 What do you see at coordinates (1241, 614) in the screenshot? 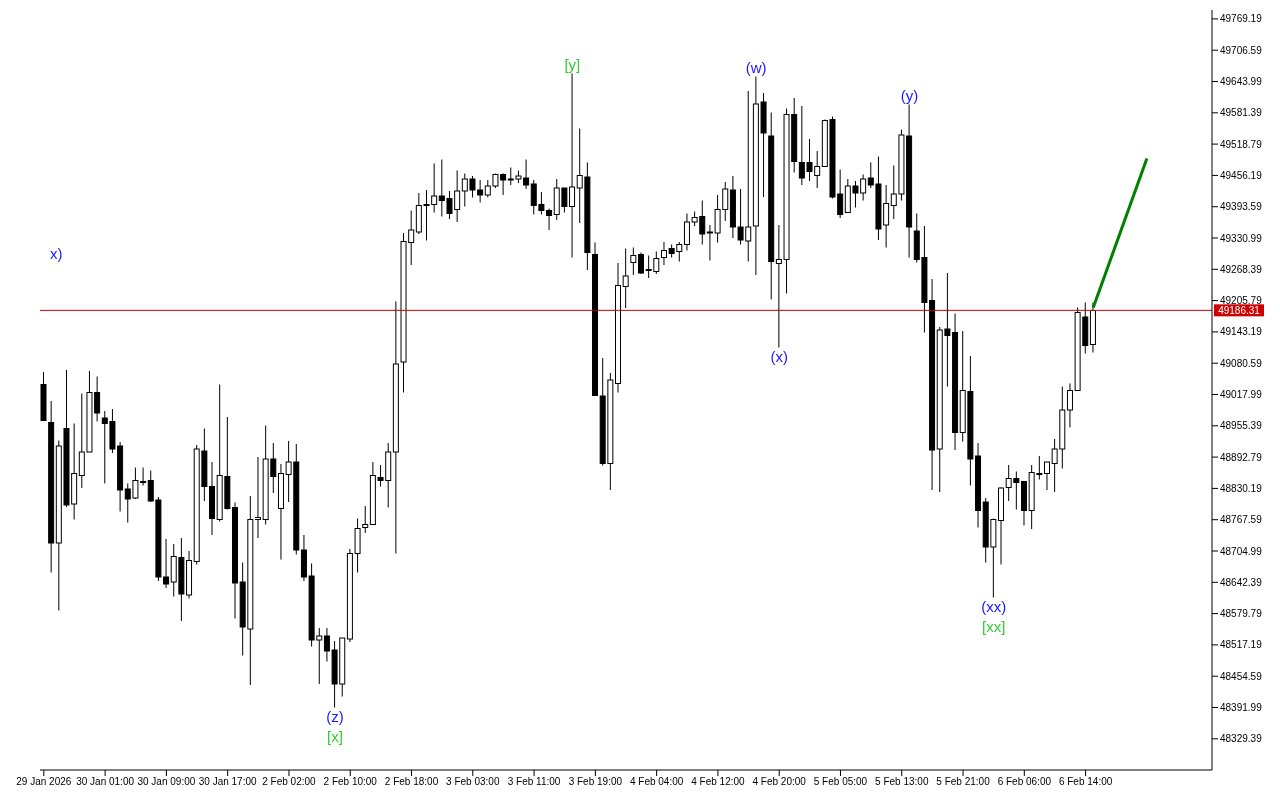
I see `y-tick-label: 48579.79` at bounding box center [1241, 614].